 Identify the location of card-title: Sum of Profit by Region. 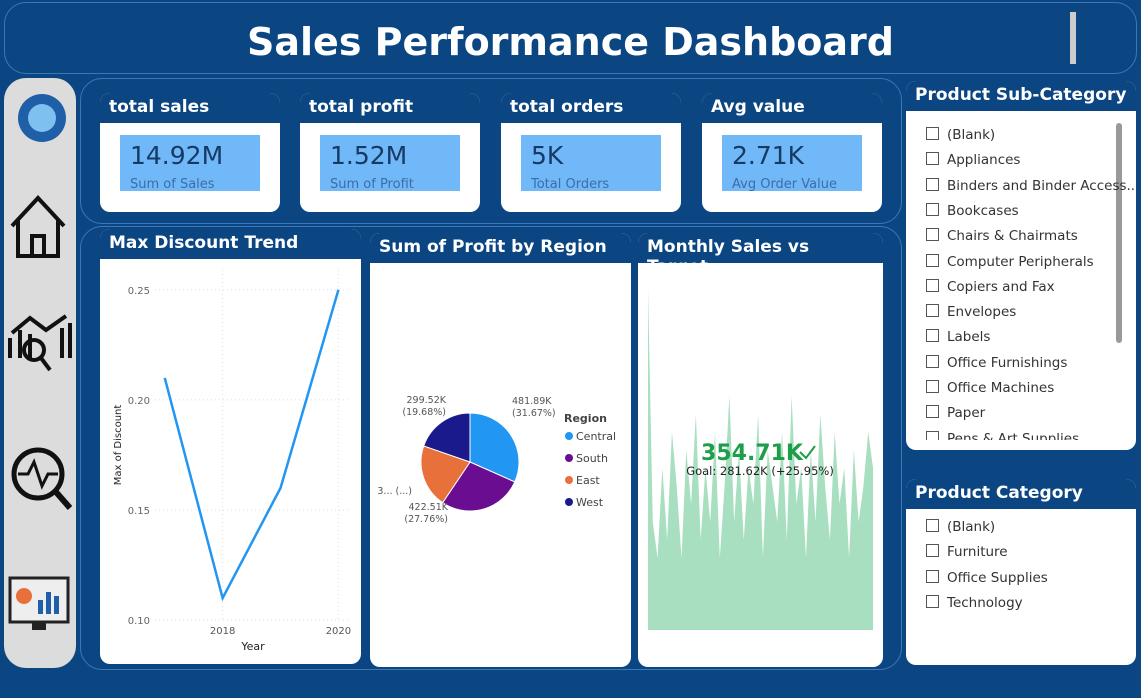
(500, 248).